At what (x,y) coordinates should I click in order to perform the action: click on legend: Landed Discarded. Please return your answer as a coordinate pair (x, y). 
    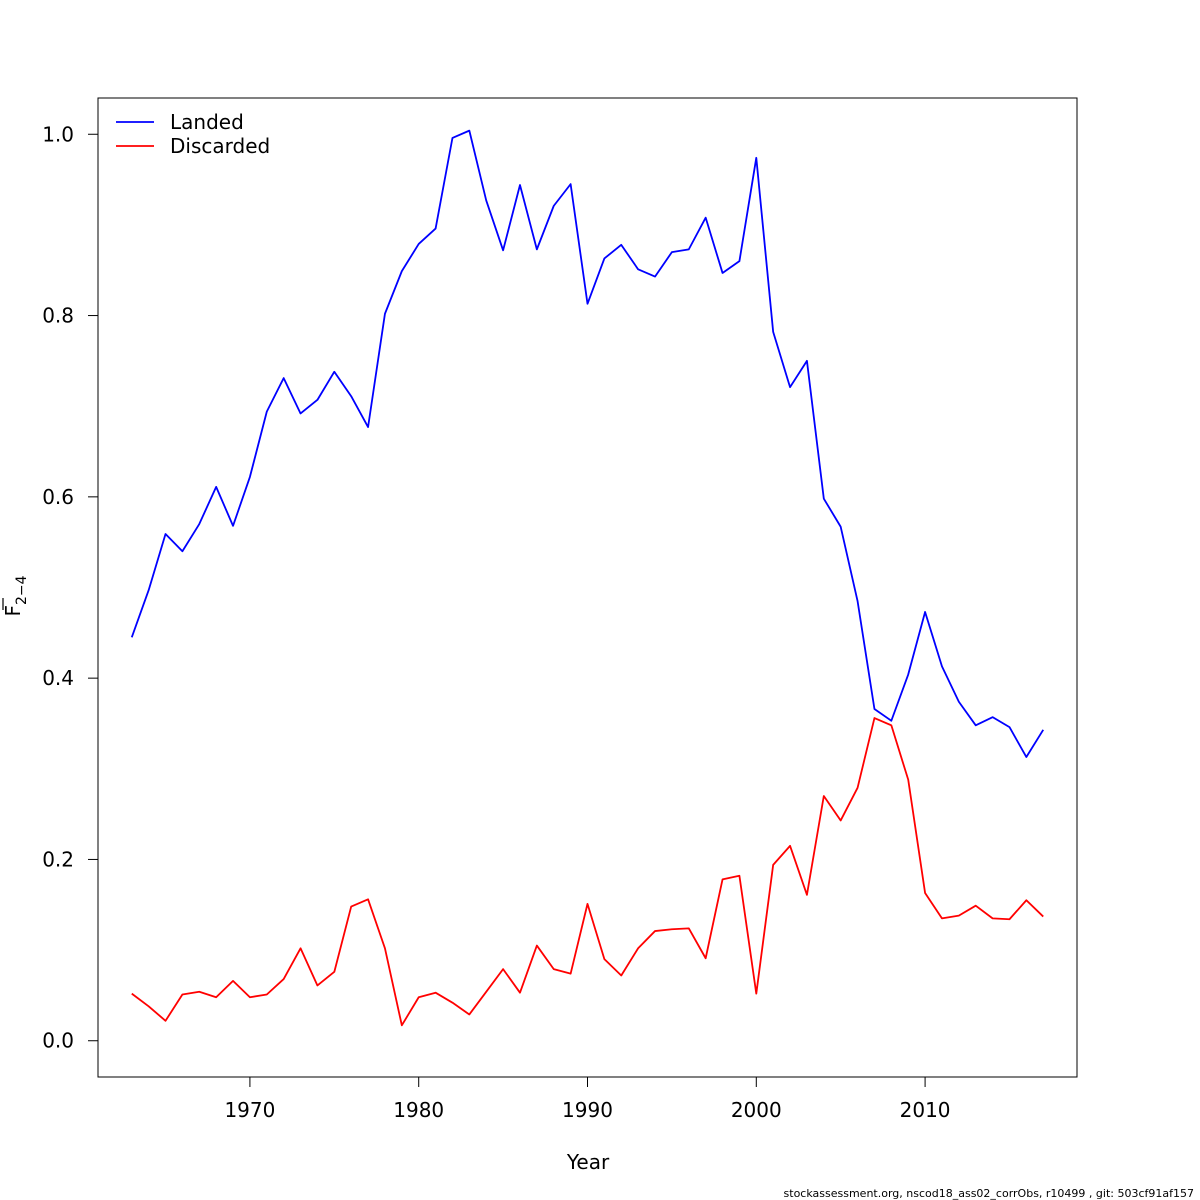
    Looking at the image, I should click on (193, 134).